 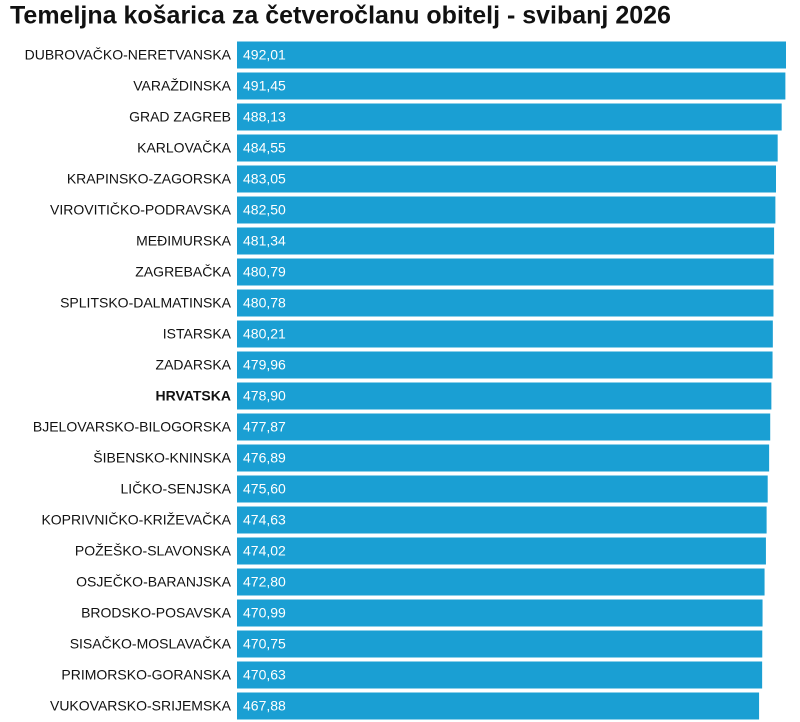 I want to click on value-label: 483,05, so click(x=264, y=179).